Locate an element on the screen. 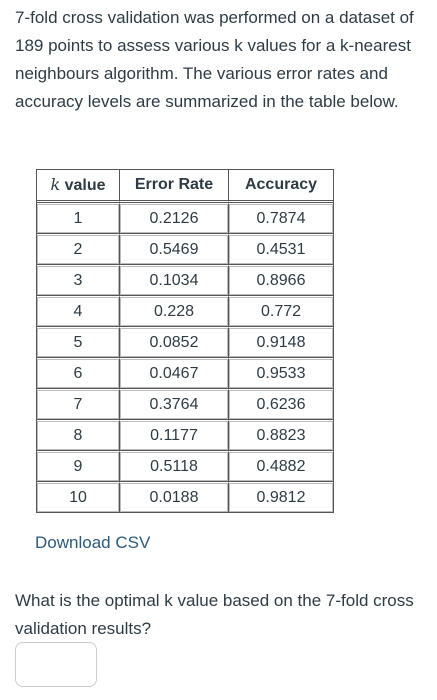 The width and height of the screenshot is (437, 700). table-row: 10 0.0188 0.9812 is located at coordinates (185, 497).